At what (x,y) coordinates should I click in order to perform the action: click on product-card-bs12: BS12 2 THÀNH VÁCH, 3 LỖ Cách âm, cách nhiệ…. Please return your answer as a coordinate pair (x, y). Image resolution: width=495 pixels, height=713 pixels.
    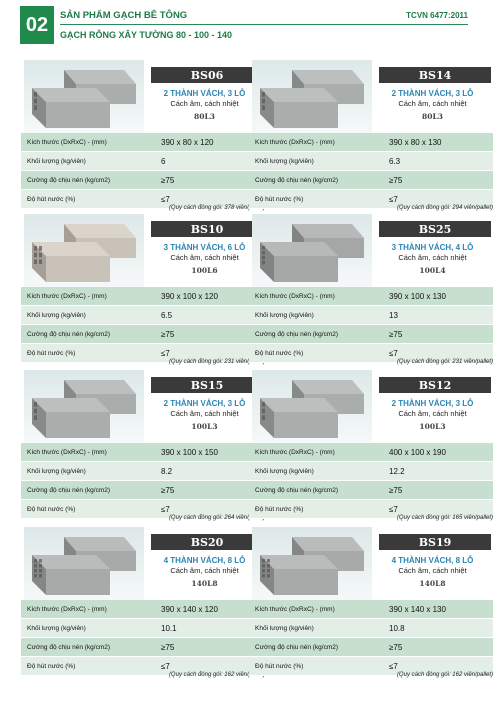
    Looking at the image, I should click on (371, 446).